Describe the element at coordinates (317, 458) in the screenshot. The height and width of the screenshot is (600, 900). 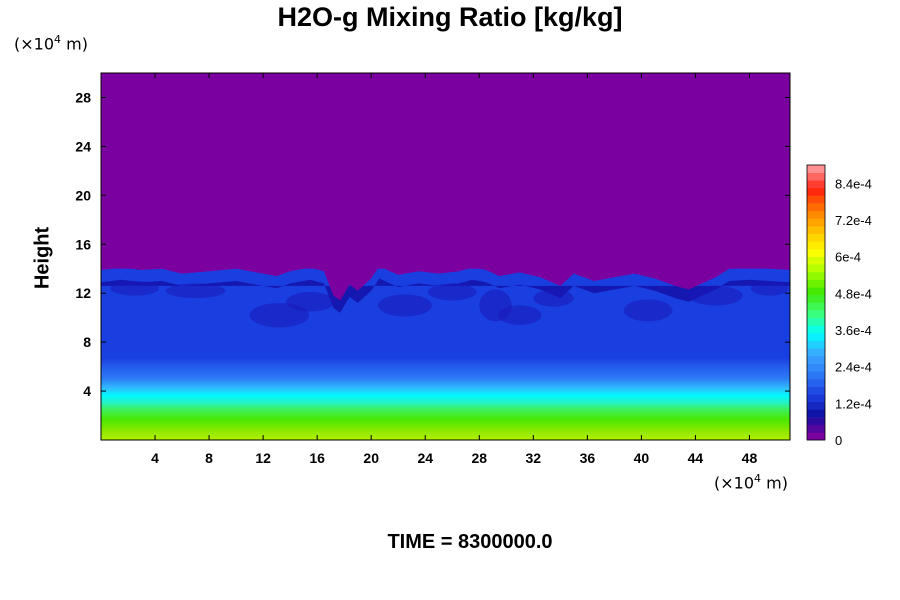
I see `x-tick-label: 16` at that location.